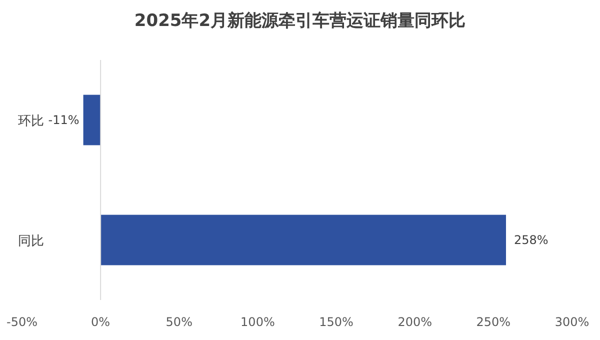  Describe the element at coordinates (22, 322) in the screenshot. I see `x-tick-label: -50%` at that location.